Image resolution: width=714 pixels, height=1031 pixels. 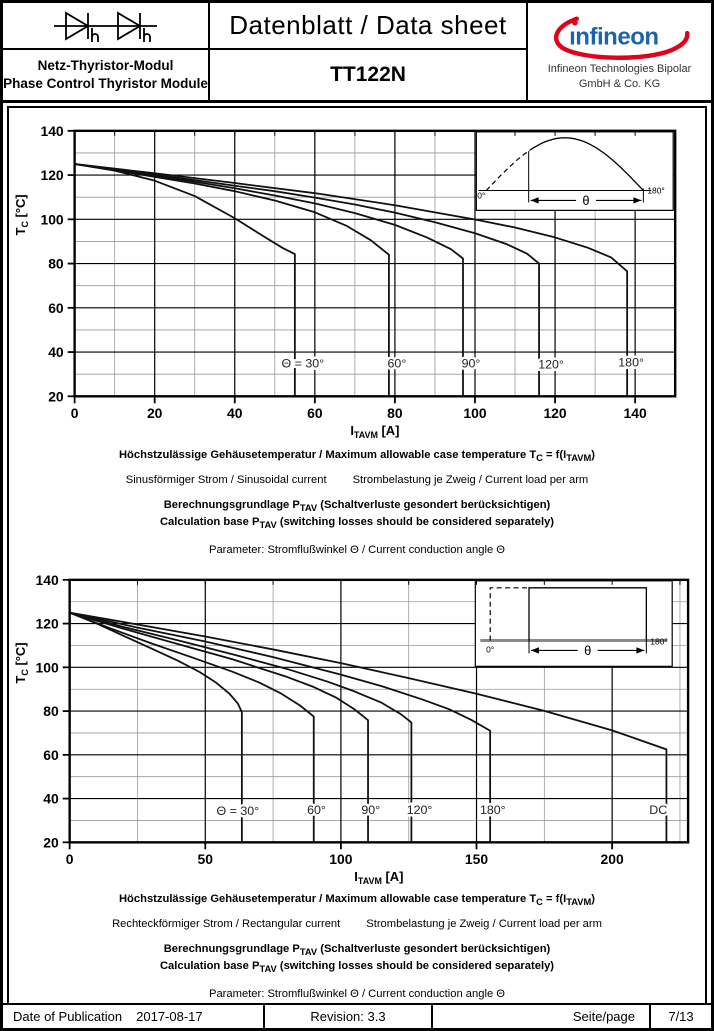 What do you see at coordinates (542, 1016) in the screenshot?
I see `page-label-cell: Seite/page` at bounding box center [542, 1016].